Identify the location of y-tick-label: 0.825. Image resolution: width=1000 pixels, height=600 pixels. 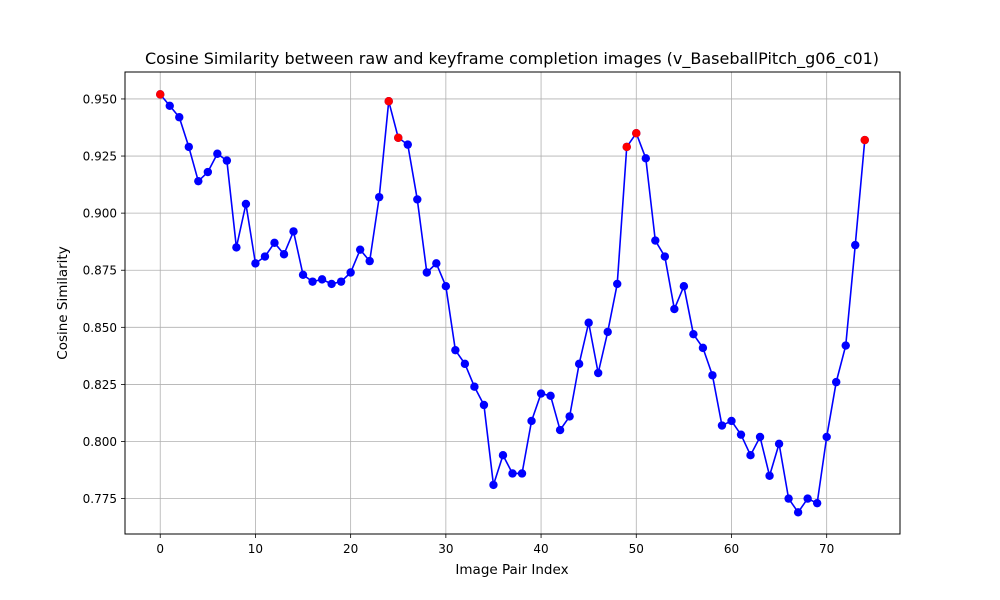
(100, 385).